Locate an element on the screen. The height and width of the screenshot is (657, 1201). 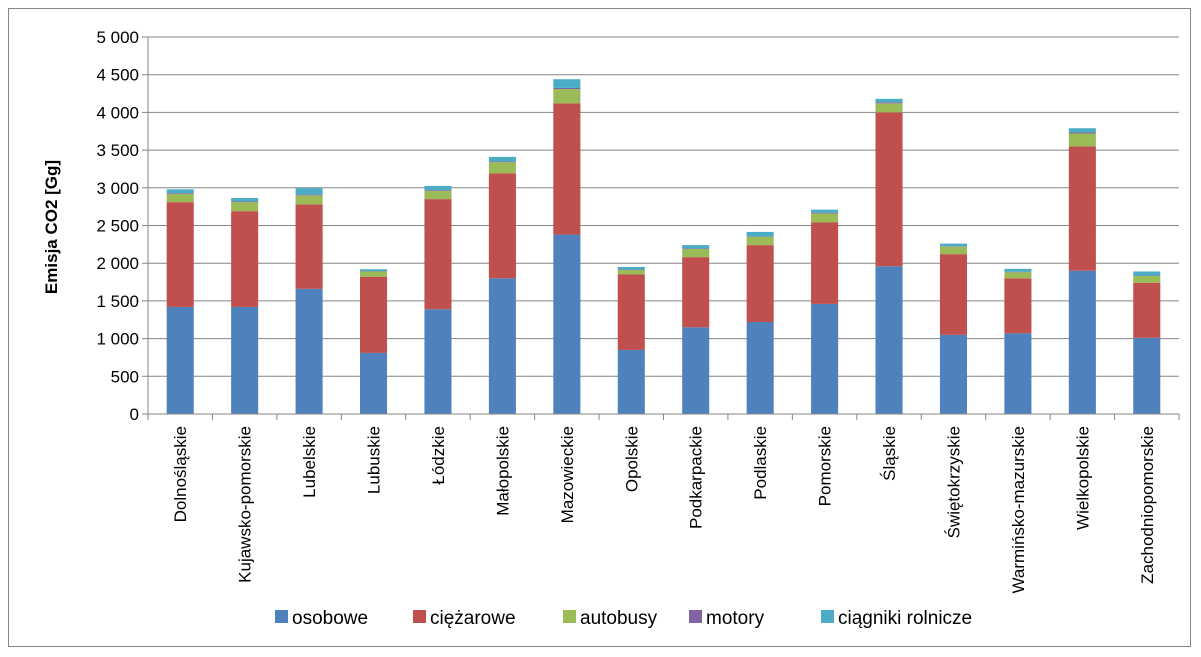
legend-label: motory is located at coordinates (735, 618).